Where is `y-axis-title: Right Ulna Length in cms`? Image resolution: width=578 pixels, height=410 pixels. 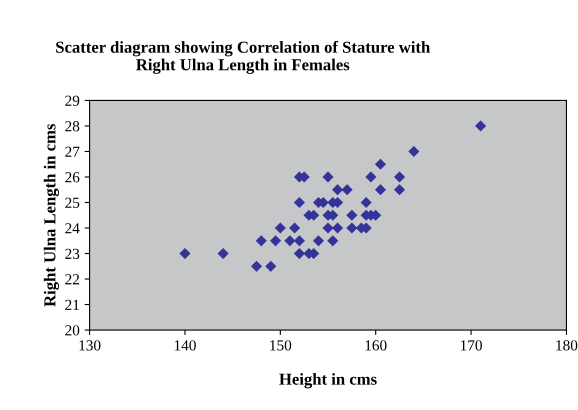
y-axis-title: Right Ulna Length in cms is located at coordinates (52, 215).